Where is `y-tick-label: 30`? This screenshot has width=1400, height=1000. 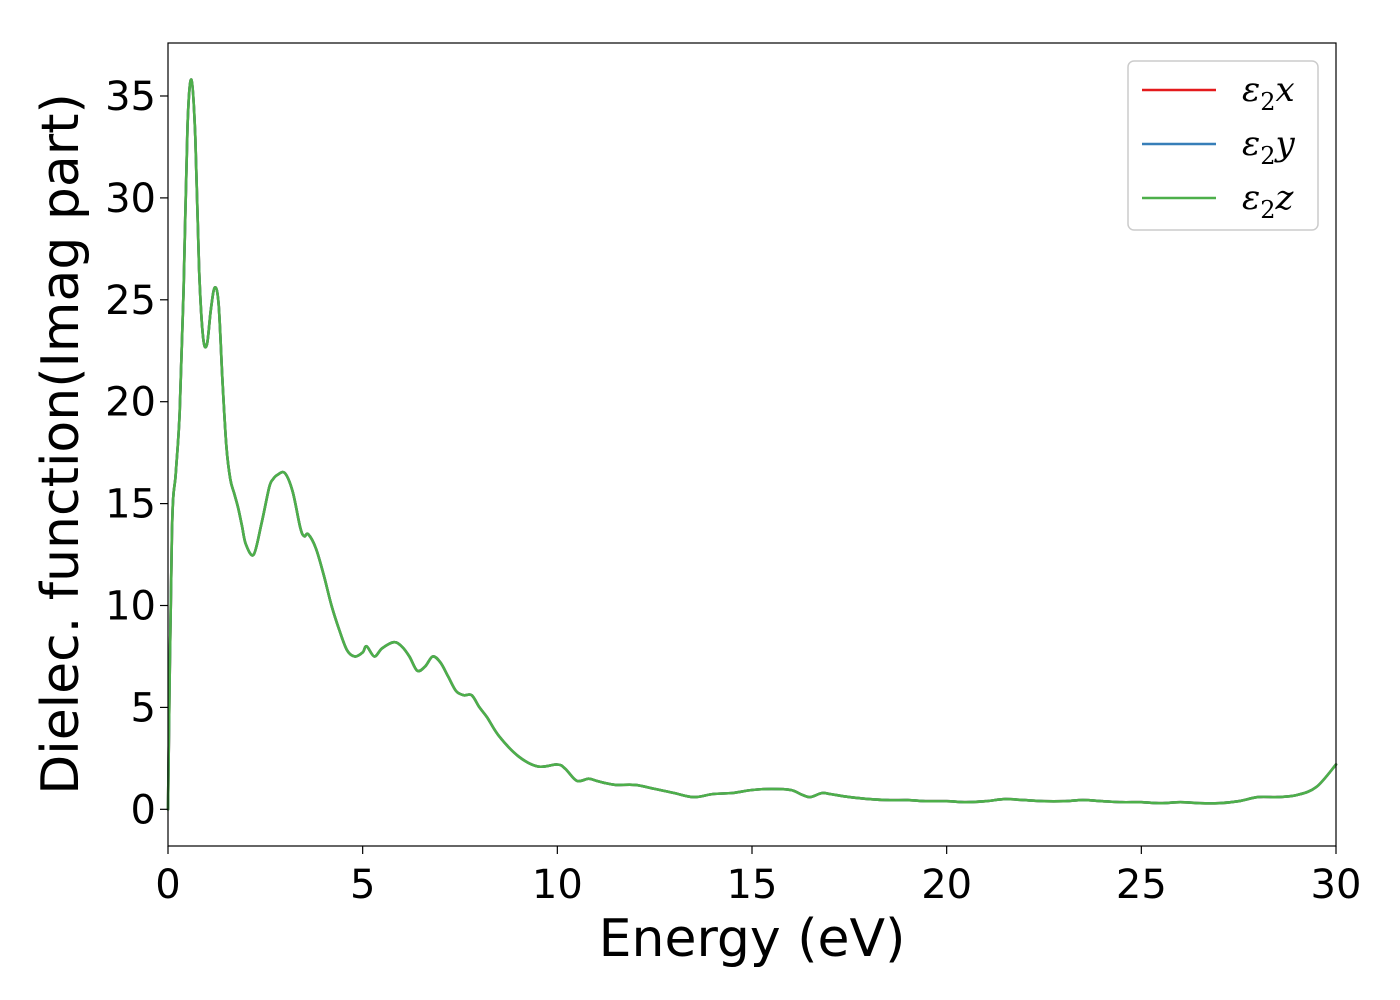 y-tick-label: 30 is located at coordinates (130, 199).